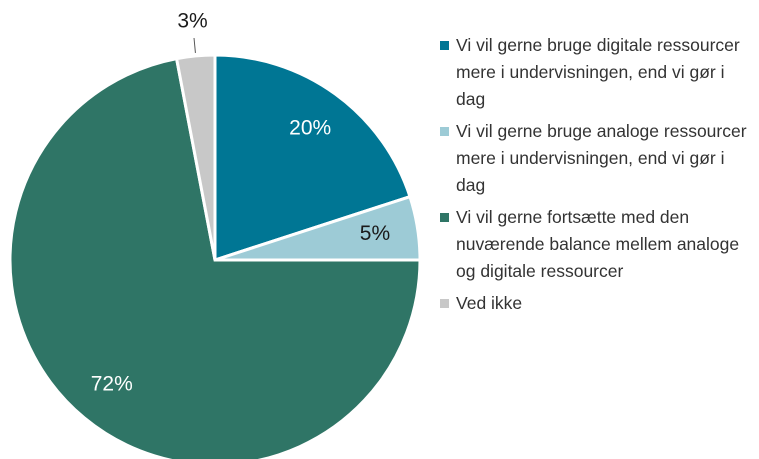 This screenshot has width=759, height=459. Describe the element at coordinates (489, 303) in the screenshot. I see `legend-label: Ved ikke` at that location.